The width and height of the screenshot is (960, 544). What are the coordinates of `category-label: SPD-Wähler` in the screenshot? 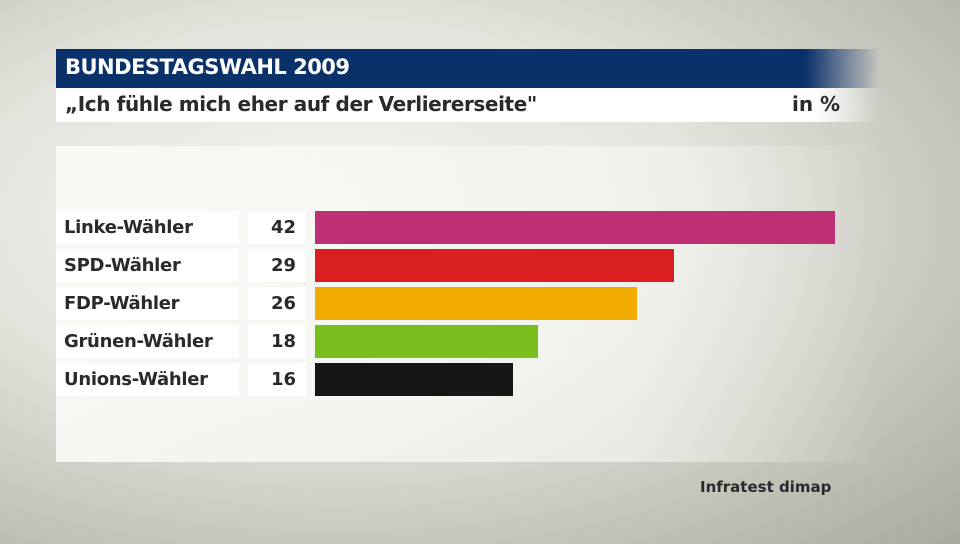 It's located at (122, 265).